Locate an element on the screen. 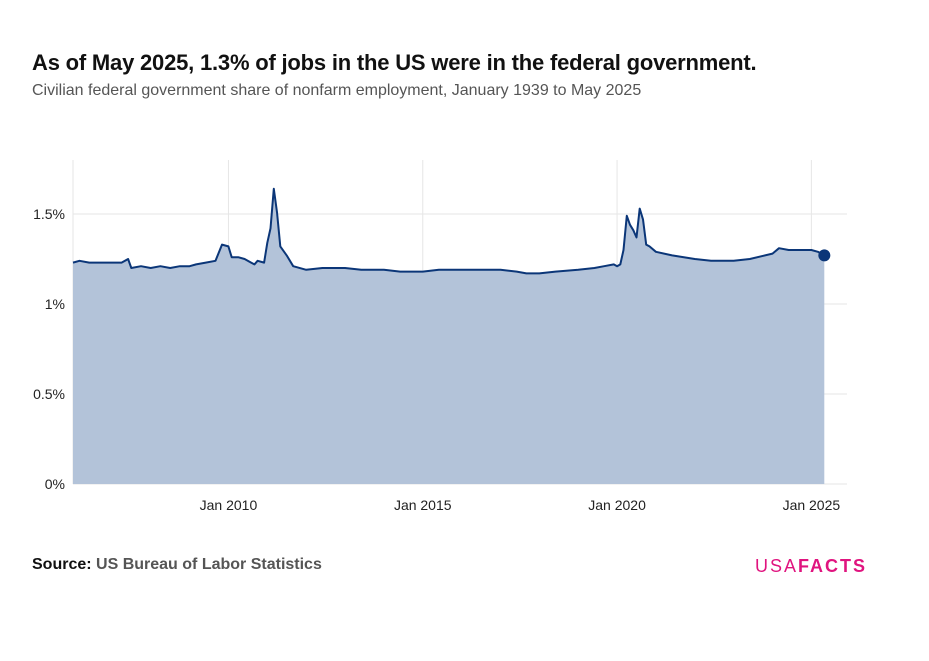  x-tick-label: Jan 2010 is located at coordinates (229, 505).